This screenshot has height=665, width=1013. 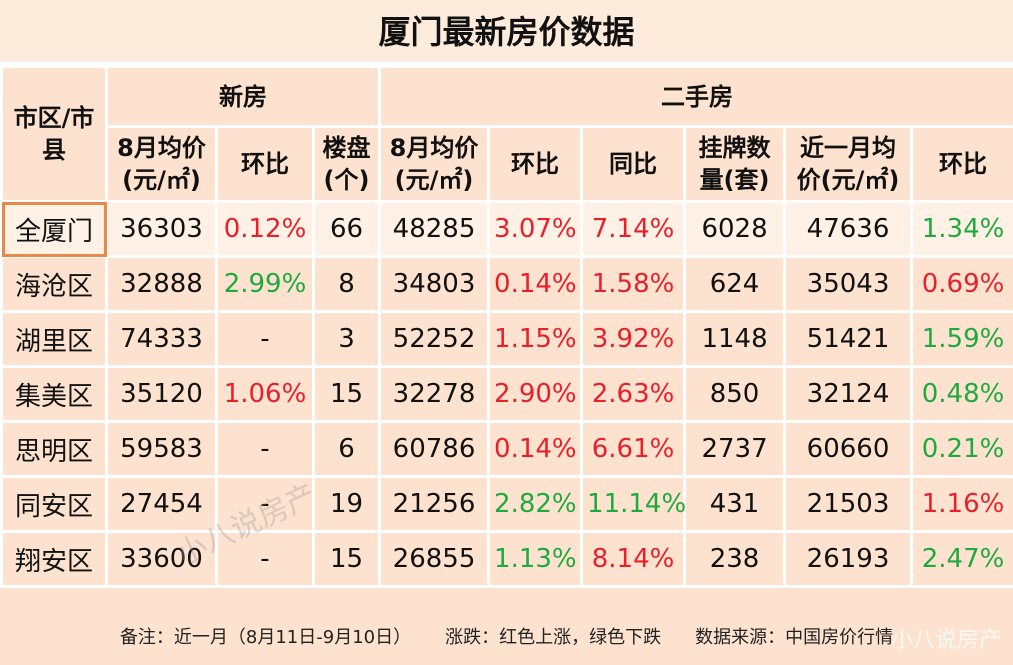 What do you see at coordinates (54, 449) in the screenshot?
I see `cell: 思明区` at bounding box center [54, 449].